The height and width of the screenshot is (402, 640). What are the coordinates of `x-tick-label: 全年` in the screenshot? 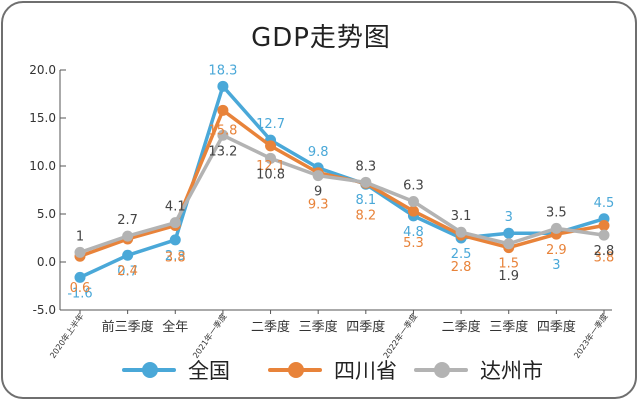 It's located at (175, 327).